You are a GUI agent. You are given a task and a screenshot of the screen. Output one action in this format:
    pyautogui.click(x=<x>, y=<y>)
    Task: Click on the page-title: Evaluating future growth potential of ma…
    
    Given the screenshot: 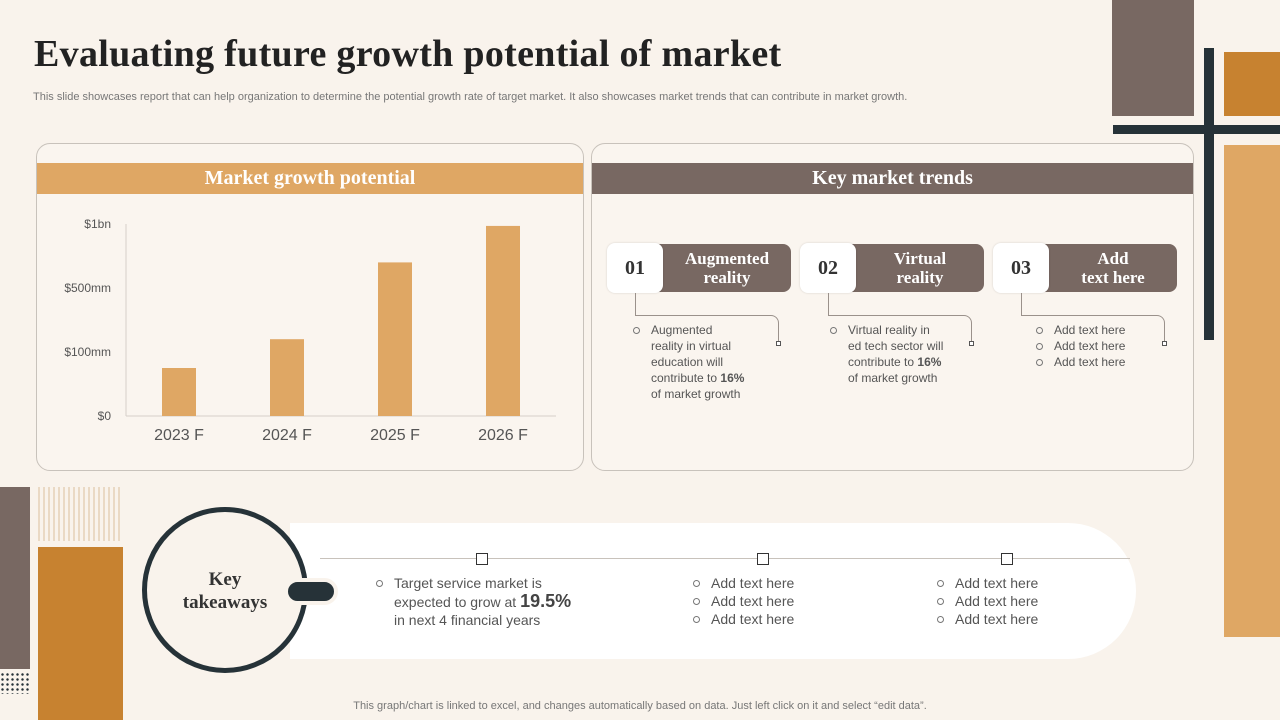 What is the action you would take?
    pyautogui.click(x=408, y=54)
    